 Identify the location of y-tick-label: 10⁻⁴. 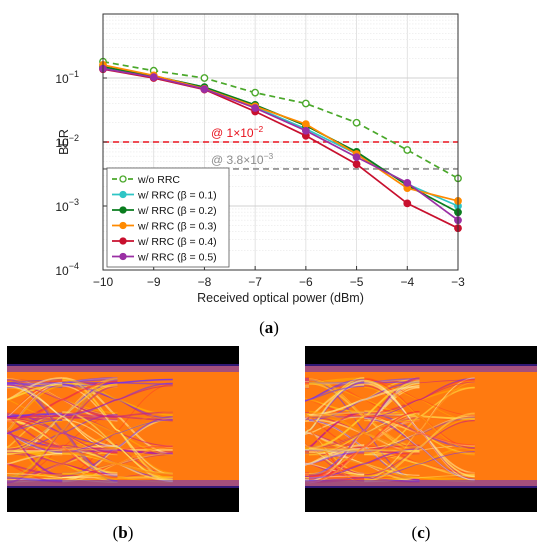
(67, 269).